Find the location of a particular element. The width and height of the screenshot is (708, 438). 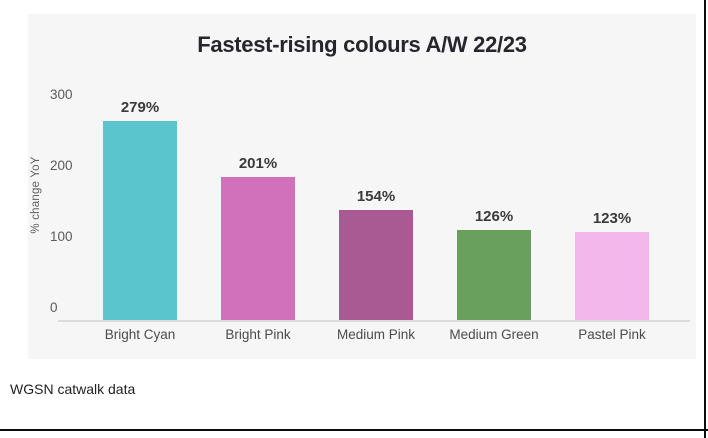

x-axis-label-medium-pink: Medium Pink is located at coordinates (376, 334).